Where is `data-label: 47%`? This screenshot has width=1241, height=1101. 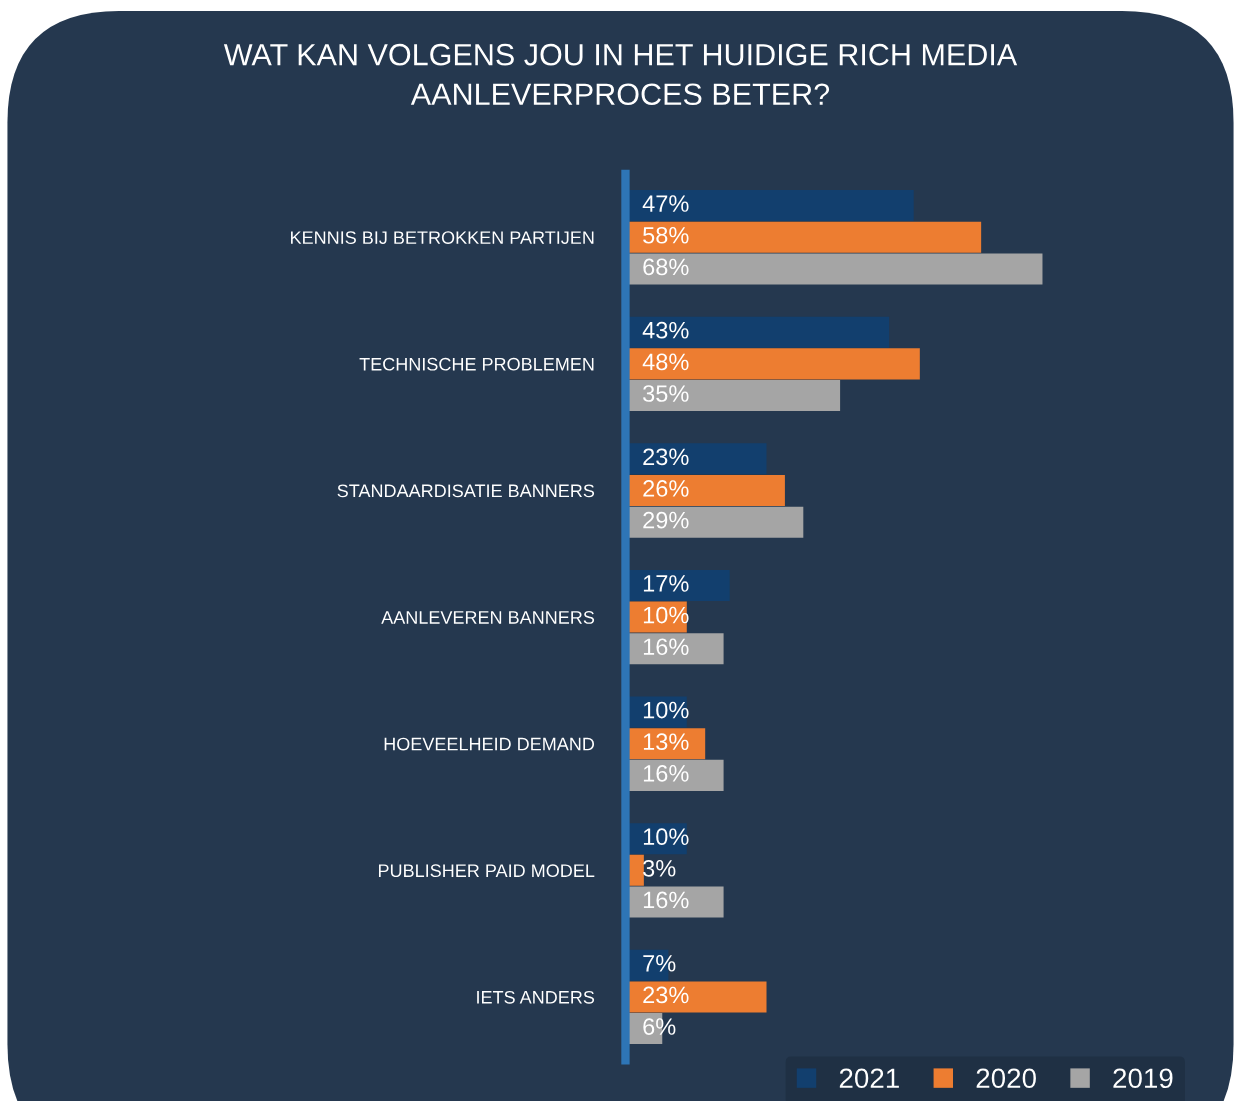 data-label: 47% is located at coordinates (665, 203).